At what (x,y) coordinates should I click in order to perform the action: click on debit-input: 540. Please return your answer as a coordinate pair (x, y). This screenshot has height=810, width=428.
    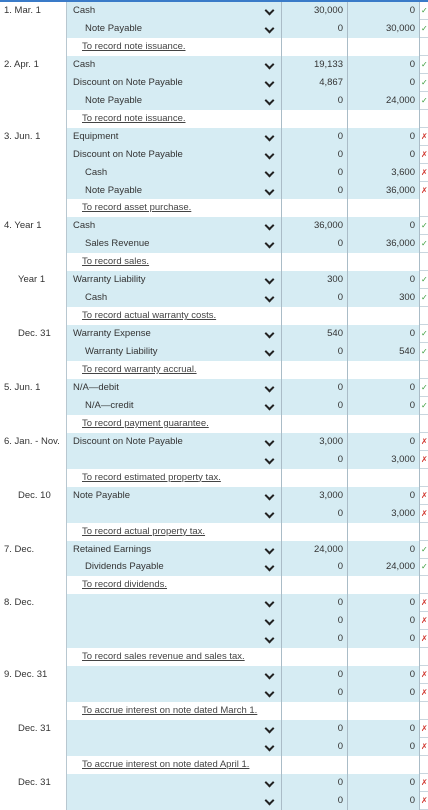
    Looking at the image, I should click on (315, 334).